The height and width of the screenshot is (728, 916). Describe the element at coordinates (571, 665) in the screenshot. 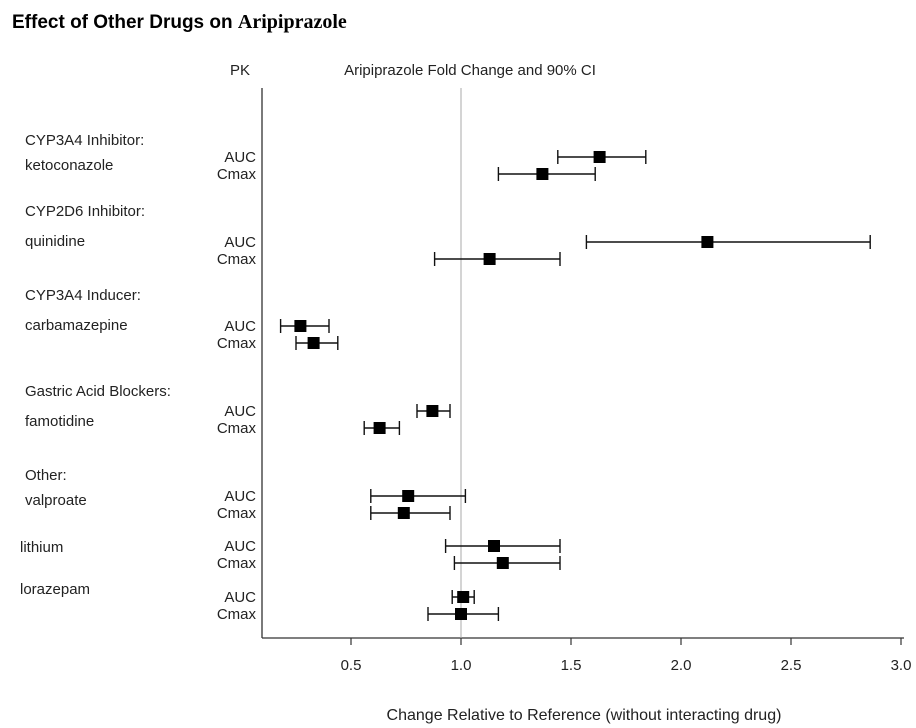

I see `x-tick-label: 1.5` at that location.